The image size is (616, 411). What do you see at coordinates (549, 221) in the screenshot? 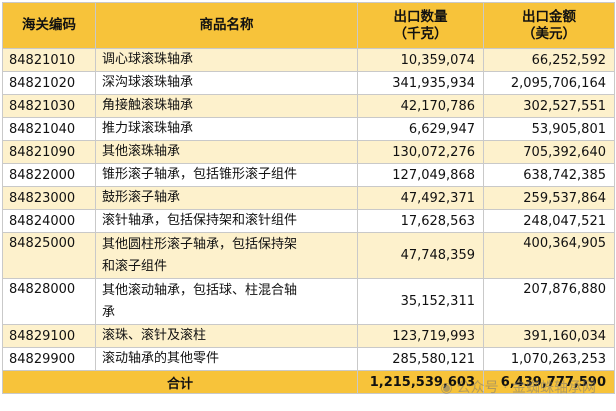
I see `cell-amt: 248,047,521` at bounding box center [549, 221].